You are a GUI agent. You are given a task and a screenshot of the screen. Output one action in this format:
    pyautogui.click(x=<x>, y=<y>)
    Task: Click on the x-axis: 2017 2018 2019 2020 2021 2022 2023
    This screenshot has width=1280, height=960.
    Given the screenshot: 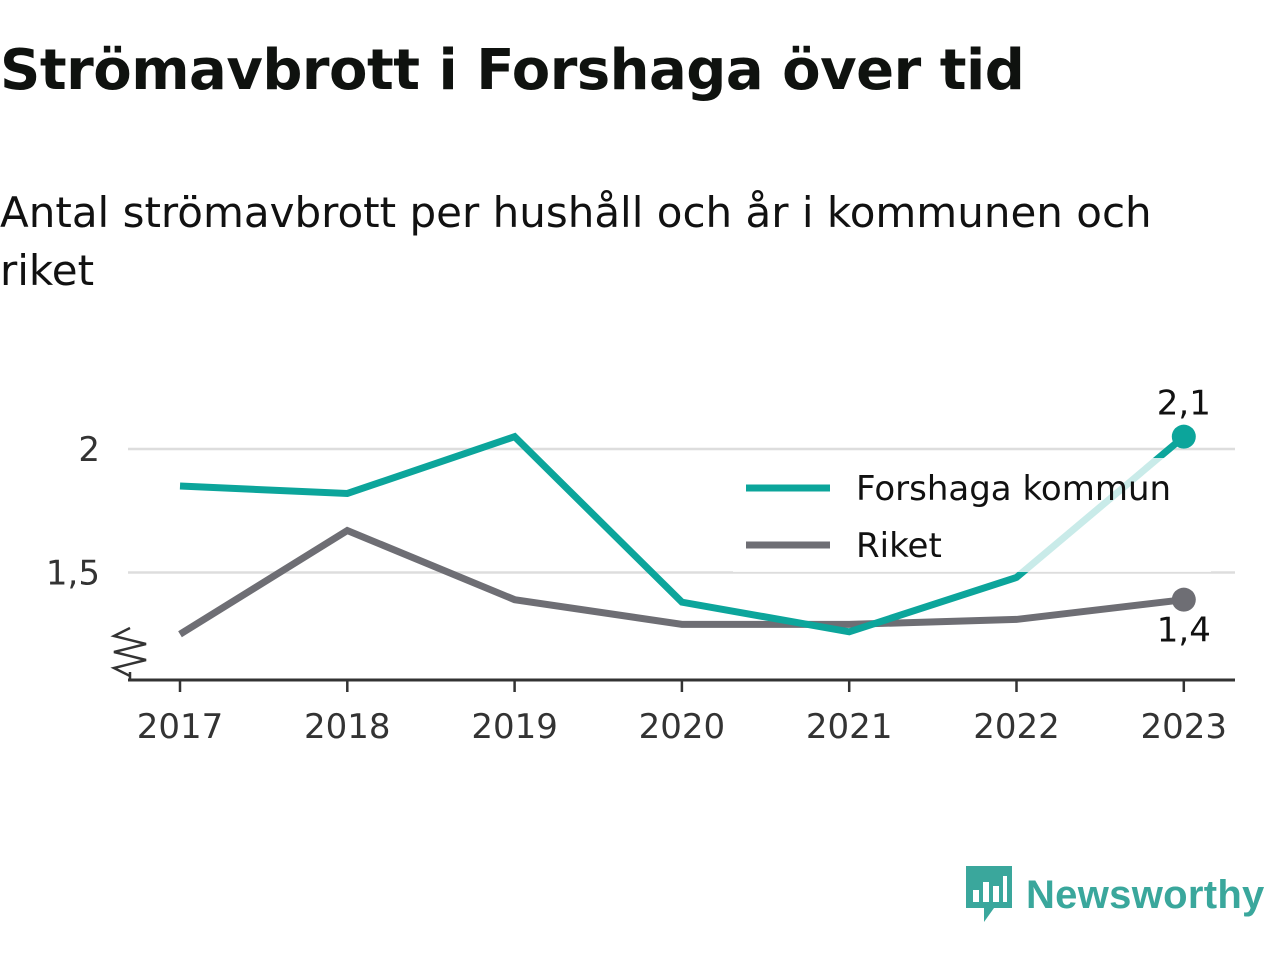 What is the action you would take?
    pyautogui.click(x=672, y=686)
    